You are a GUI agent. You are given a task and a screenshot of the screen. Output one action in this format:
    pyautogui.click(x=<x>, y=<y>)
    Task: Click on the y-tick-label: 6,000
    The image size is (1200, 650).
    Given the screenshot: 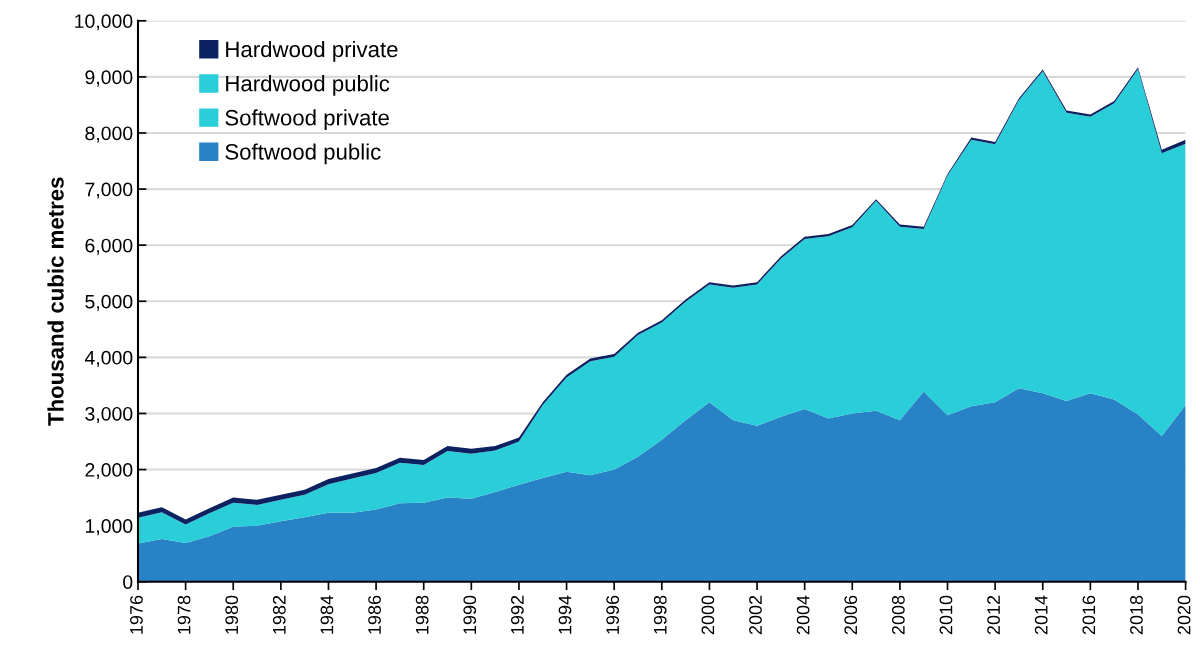 What is the action you would take?
    pyautogui.click(x=109, y=246)
    